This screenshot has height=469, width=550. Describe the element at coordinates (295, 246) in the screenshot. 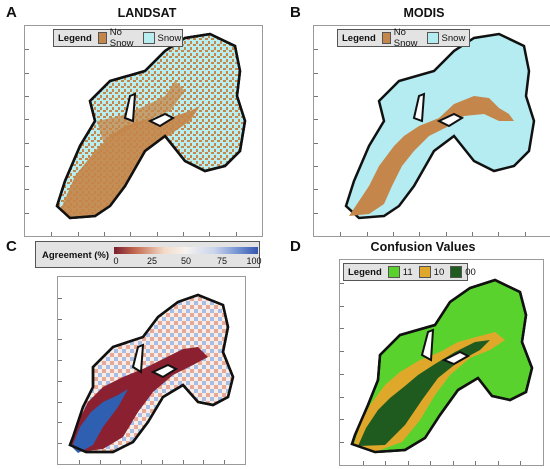

I see `panel-letter-d: D` at that location.